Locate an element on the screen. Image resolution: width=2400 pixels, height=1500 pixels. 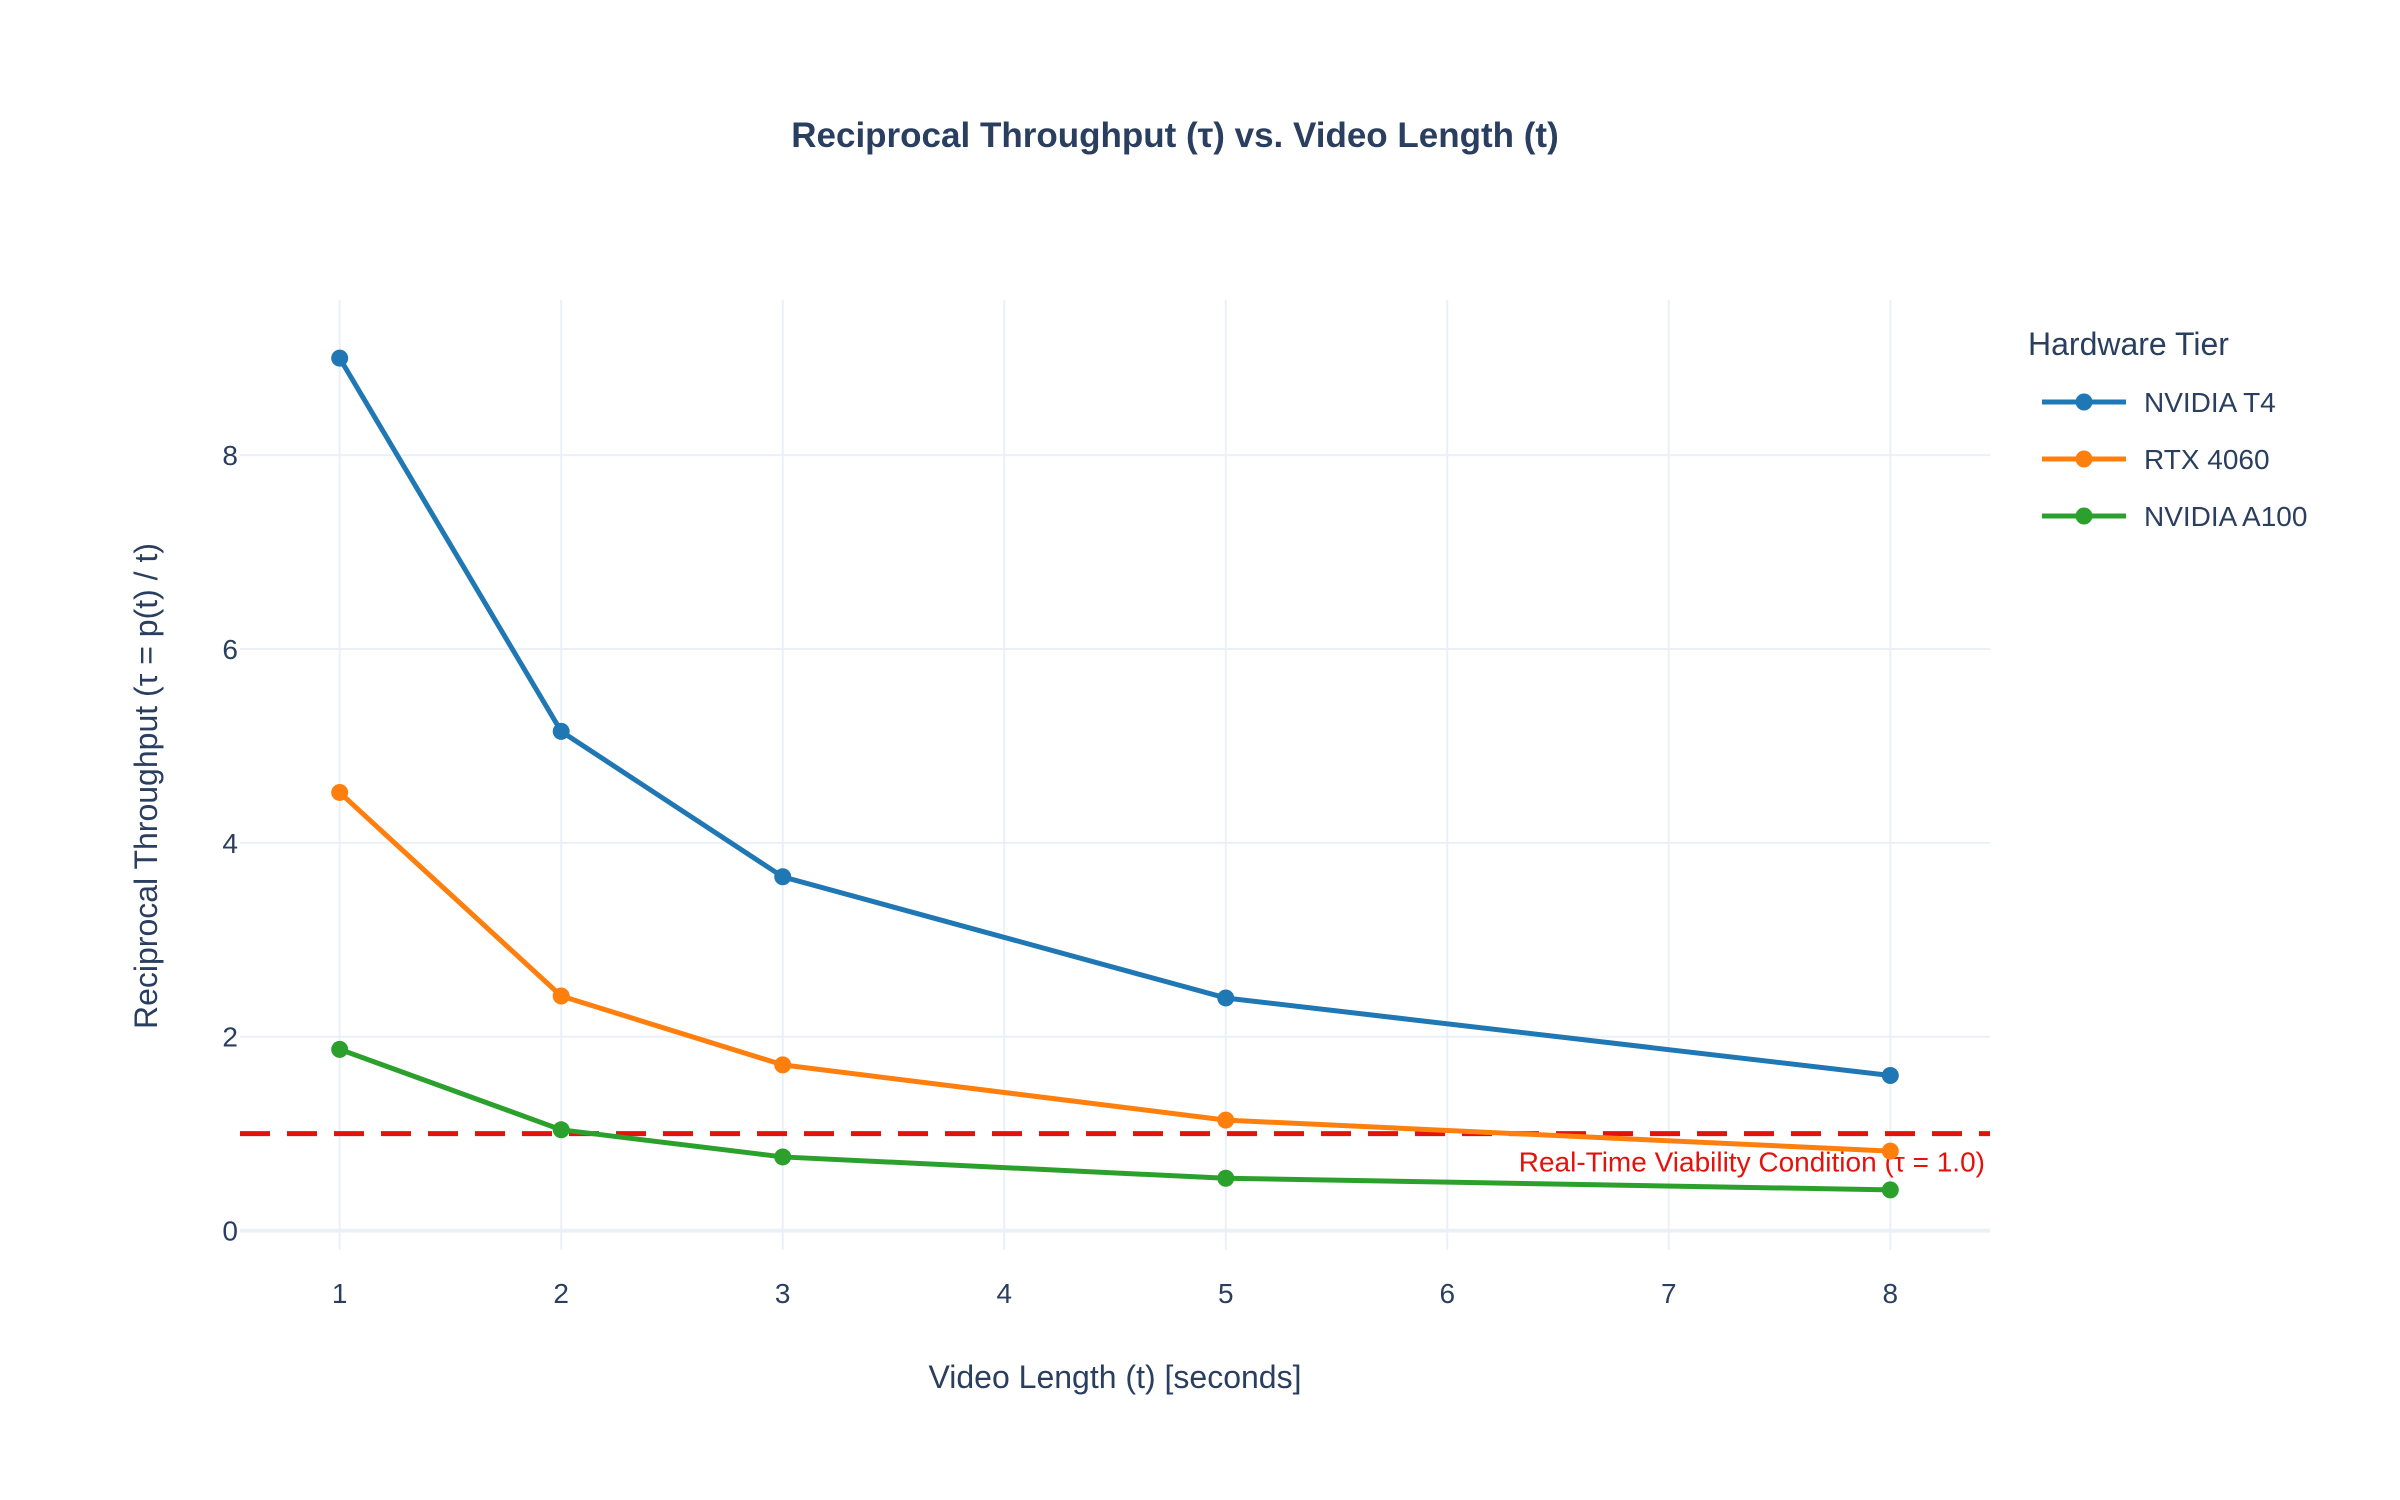
x-axis-title: Video Length (t) [seconds] is located at coordinates (1115, 1377).